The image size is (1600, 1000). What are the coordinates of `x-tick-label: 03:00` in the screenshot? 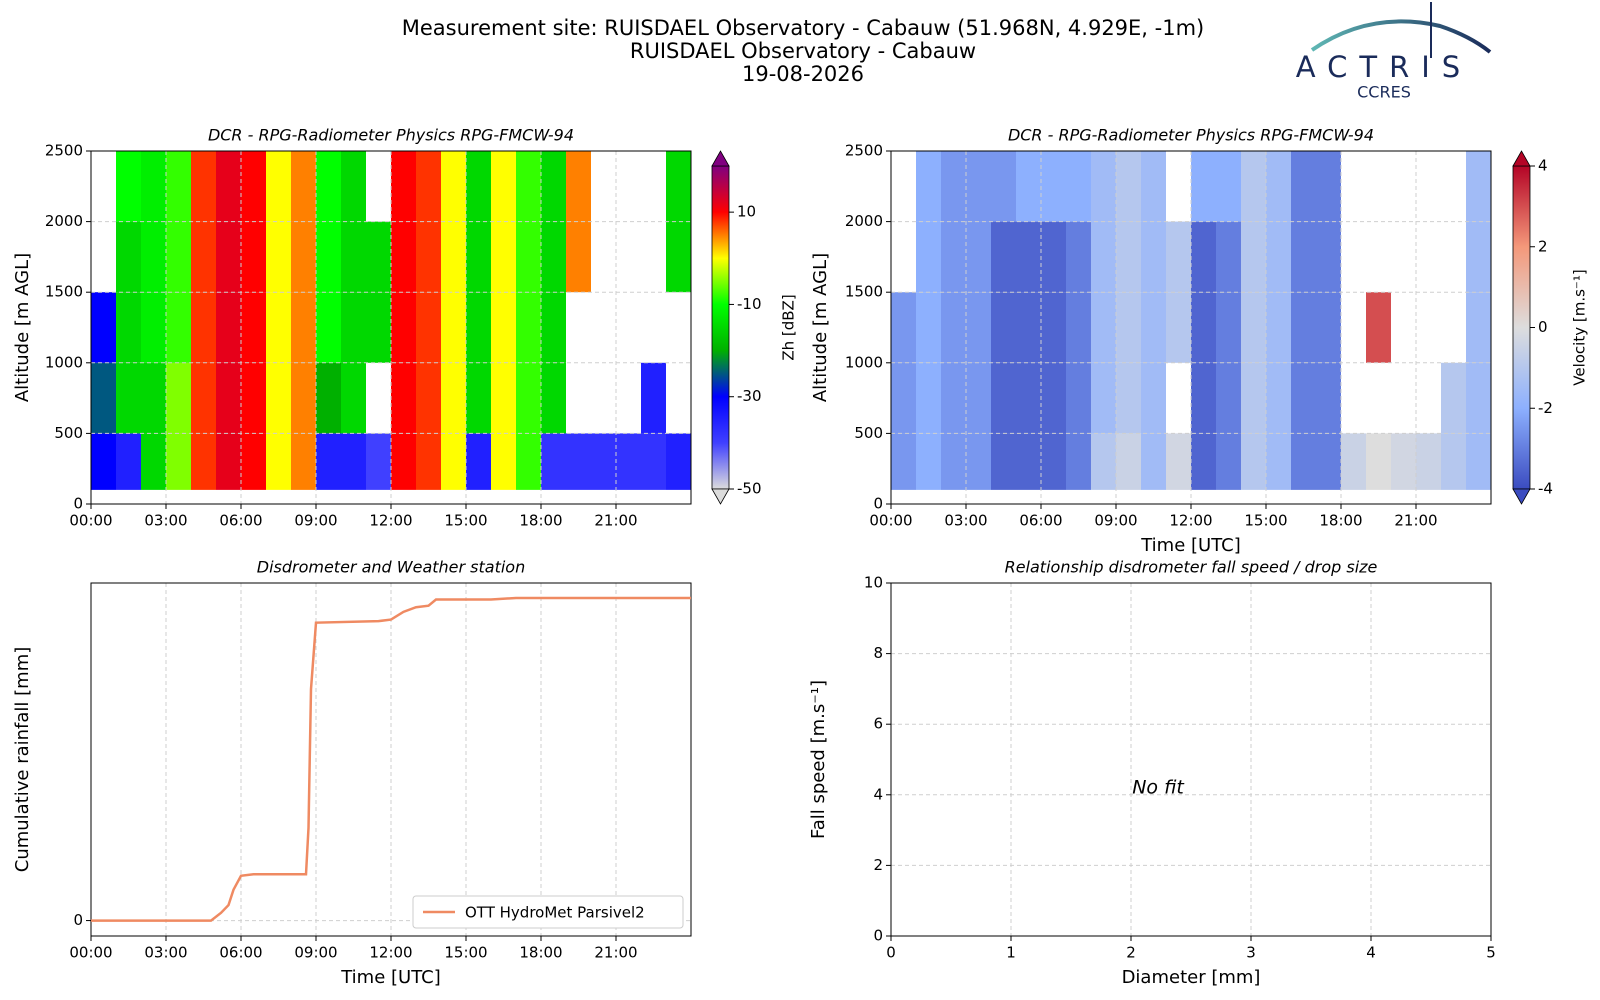 It's located at (165, 521).